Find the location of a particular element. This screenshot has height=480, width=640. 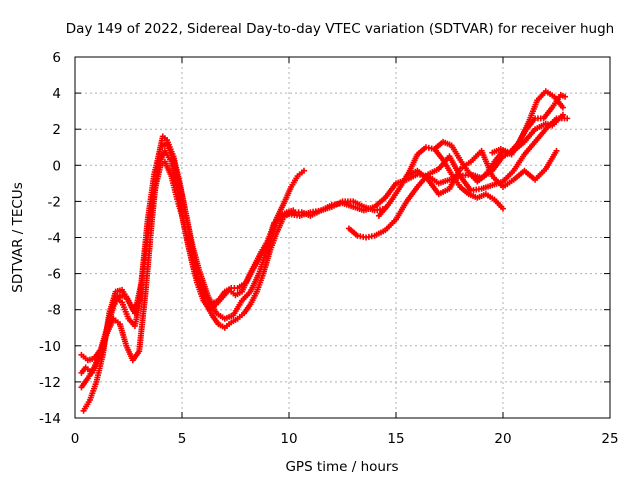

y-tick-label: -8 is located at coordinates (54, 311).